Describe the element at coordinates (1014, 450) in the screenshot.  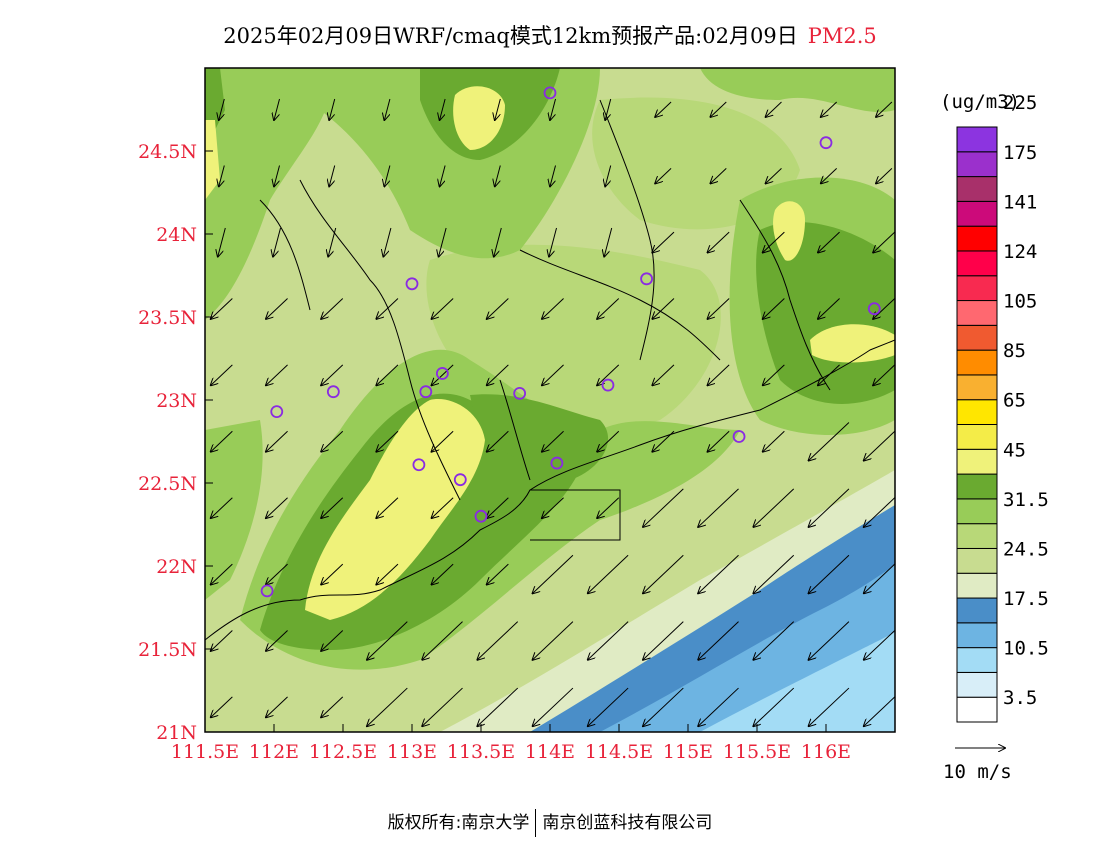
I see `colorbar-label: 45` at that location.